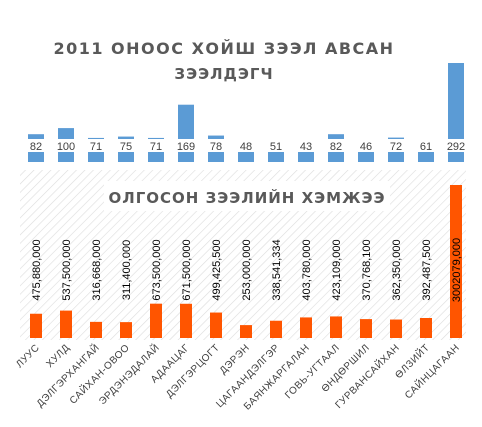  What do you see at coordinates (97, 269) in the screenshot?
I see `bottom-value-label: 316,668,000` at bounding box center [97, 269].